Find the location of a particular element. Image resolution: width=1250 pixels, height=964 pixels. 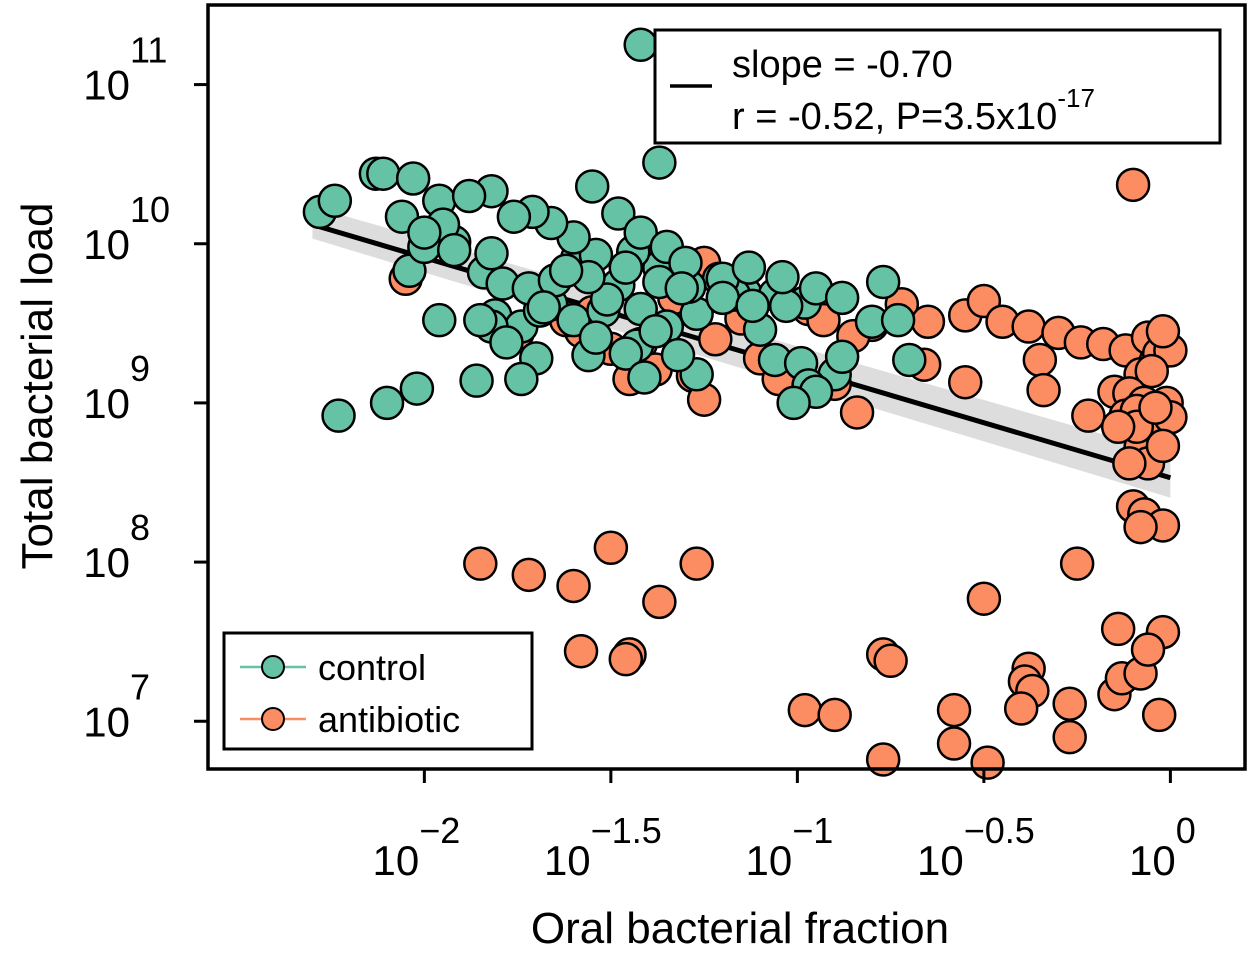

legend-label-antibiotic: antibiotic is located at coordinates (389, 719).